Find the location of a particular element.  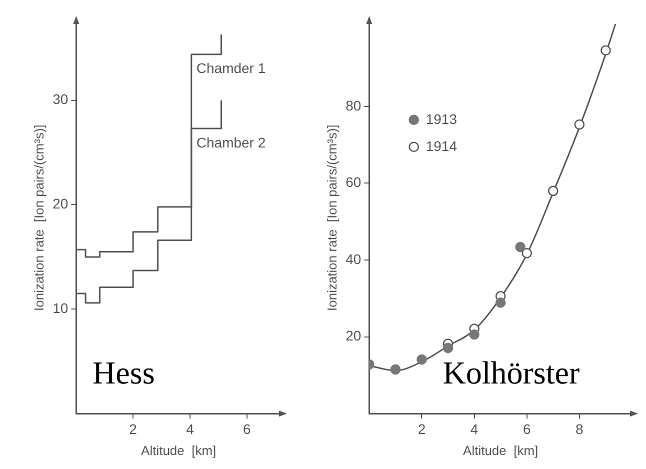

x-tick-label: 8 is located at coordinates (580, 428).